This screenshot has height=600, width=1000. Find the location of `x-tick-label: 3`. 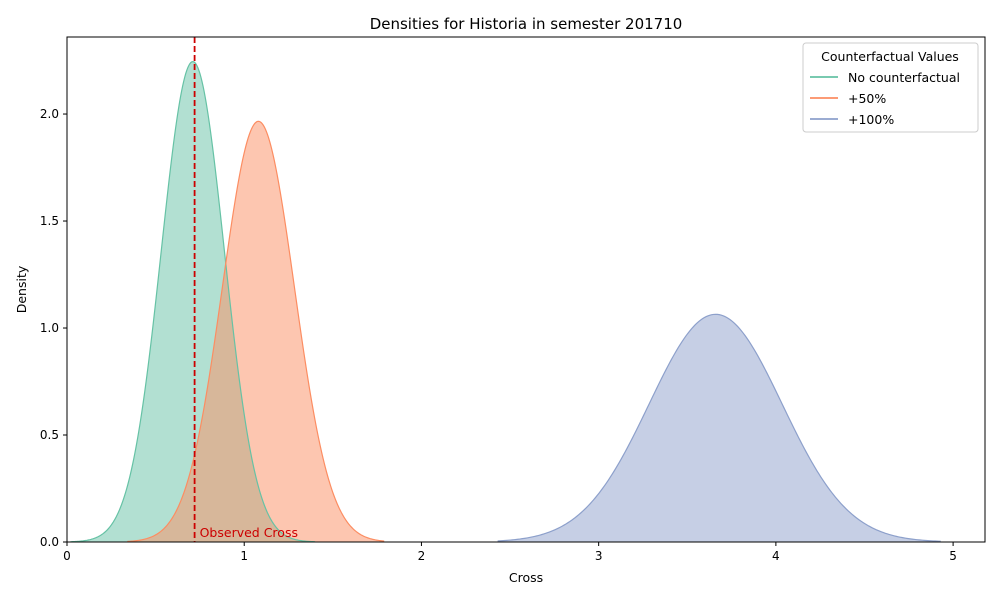

x-tick-label: 3 is located at coordinates (599, 556).